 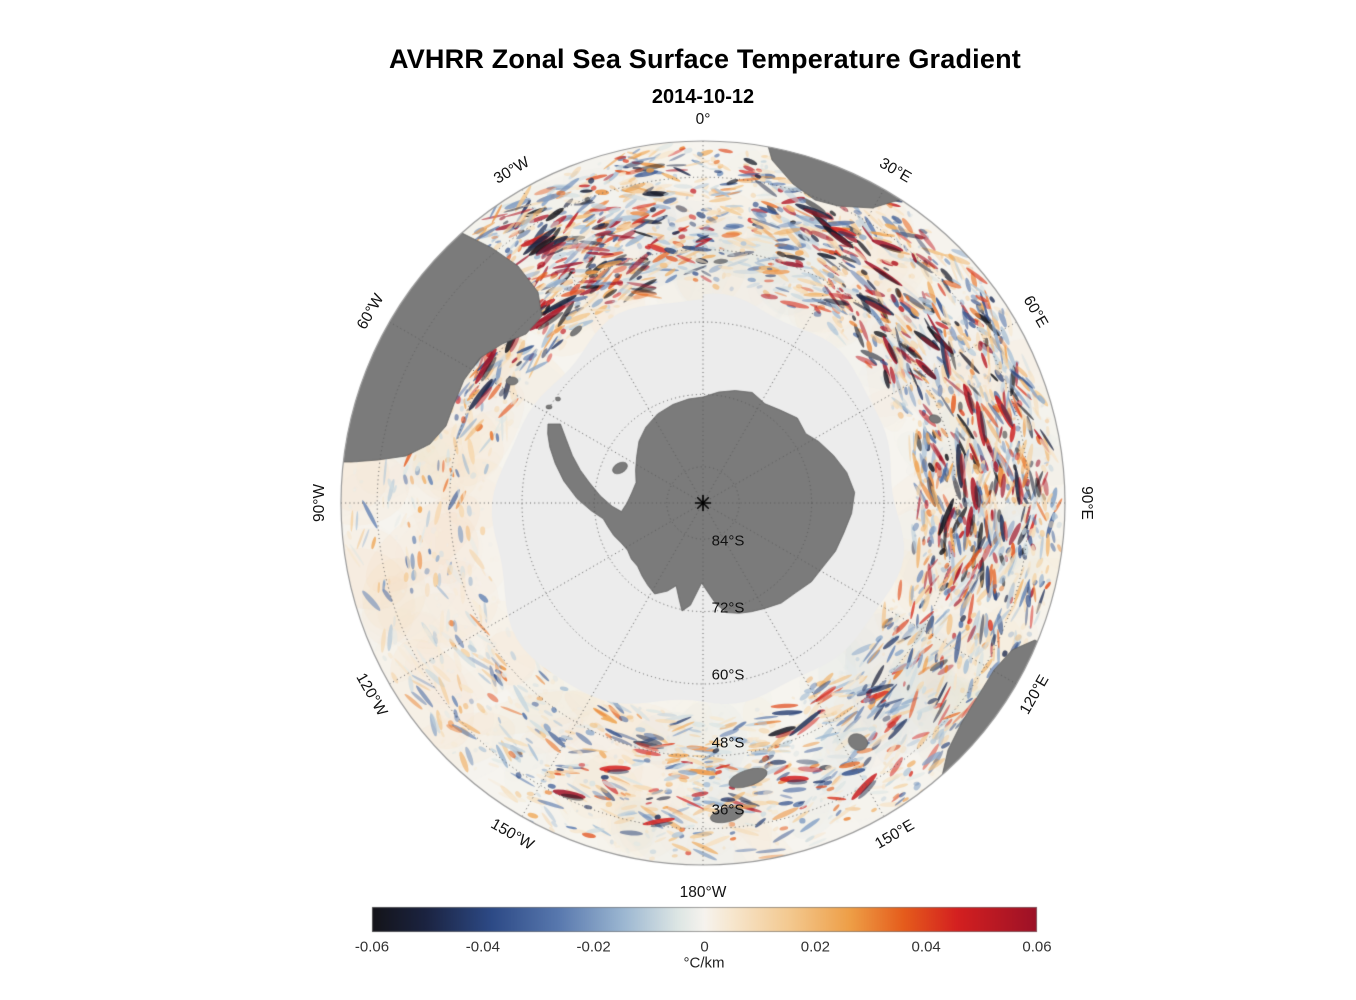 I want to click on chart-subtitle: 2014-10-12, so click(x=703, y=97).